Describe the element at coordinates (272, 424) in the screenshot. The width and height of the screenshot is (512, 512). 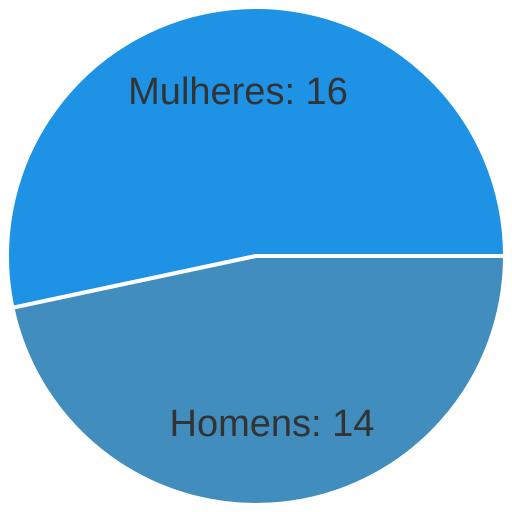
I see `slice-label-homens: Homens: 14` at that location.